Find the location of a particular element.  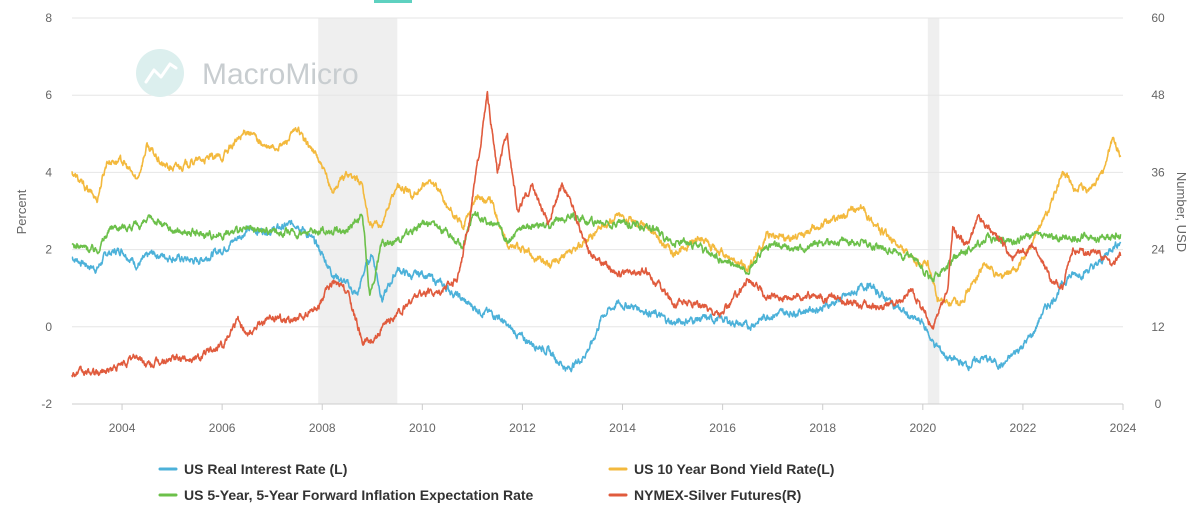

logo-zigzag-icon is located at coordinates (161, 73).